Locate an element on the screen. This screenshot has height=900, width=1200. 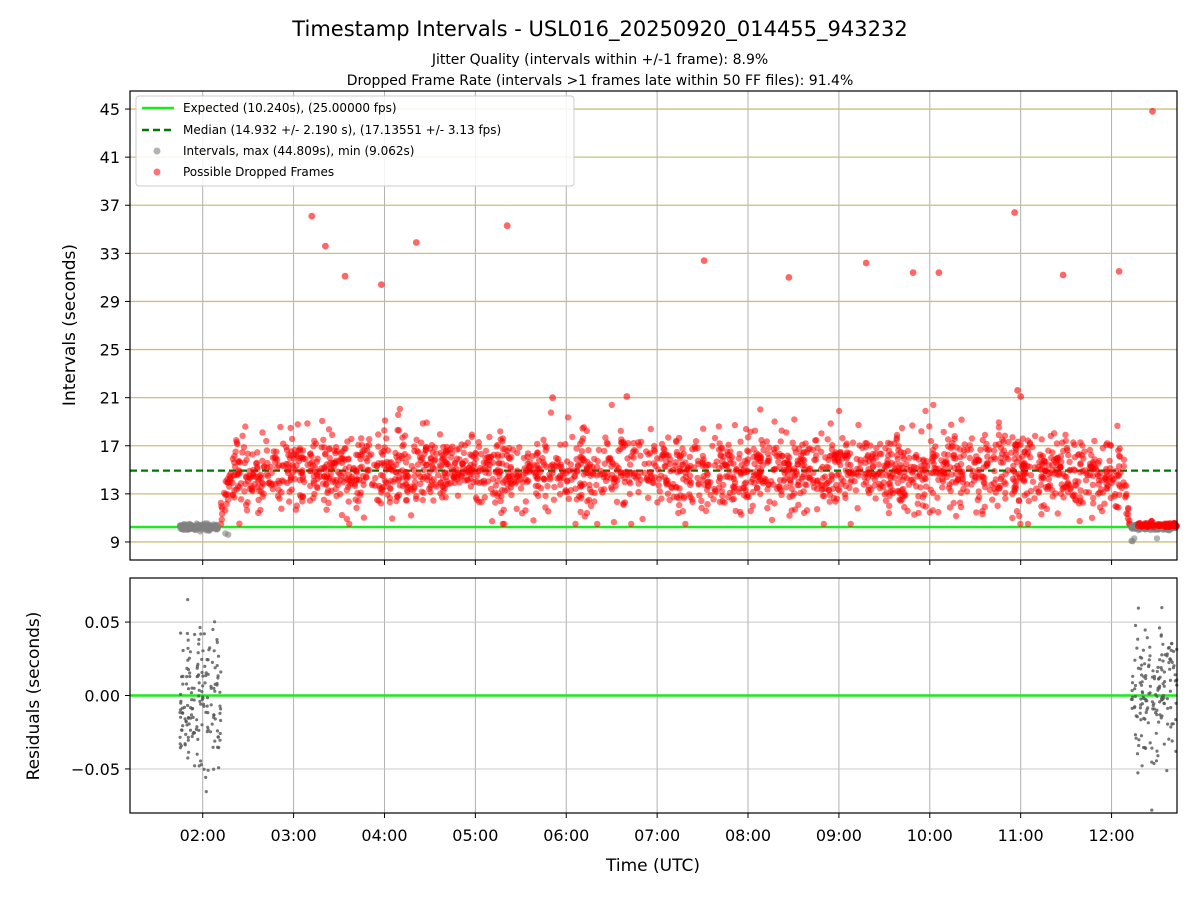
x-tick-label: 05:00 is located at coordinates (475, 835).